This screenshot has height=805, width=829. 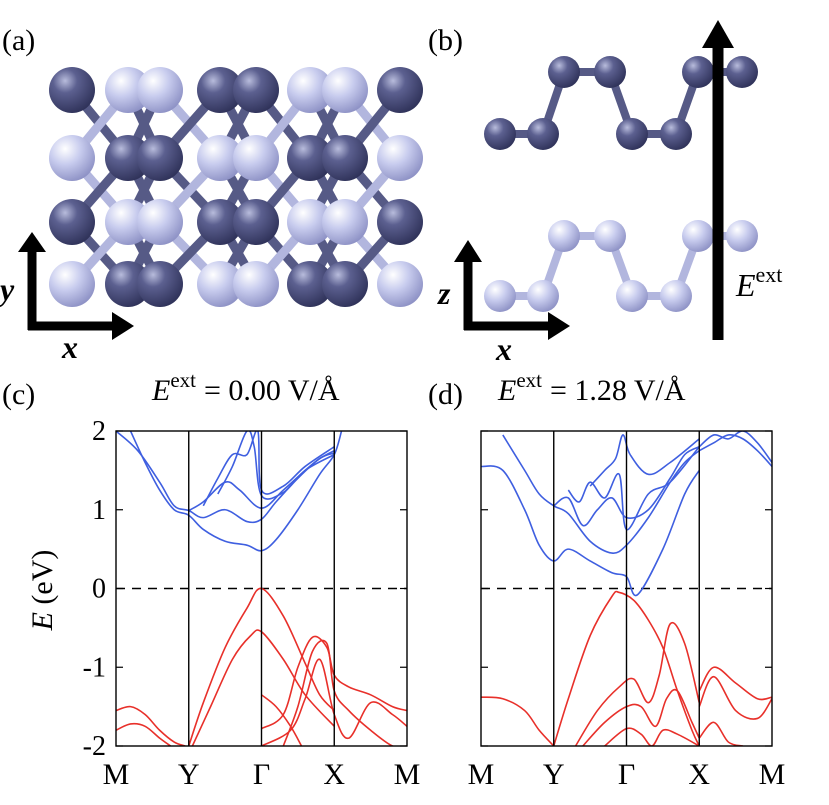 I want to click on panel-d-title: Eext = 1.28 V/Å, so click(x=591, y=387).